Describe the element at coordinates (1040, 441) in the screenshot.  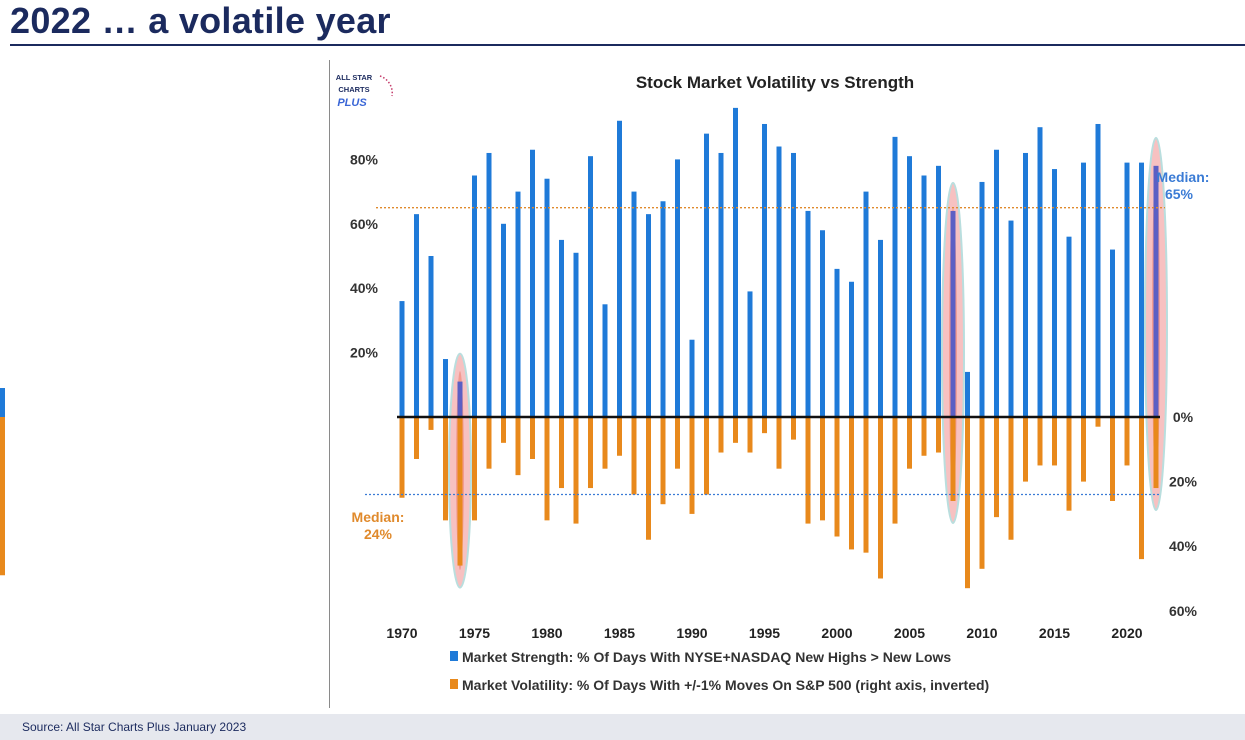
I see `volatility-bar-2014` at that location.